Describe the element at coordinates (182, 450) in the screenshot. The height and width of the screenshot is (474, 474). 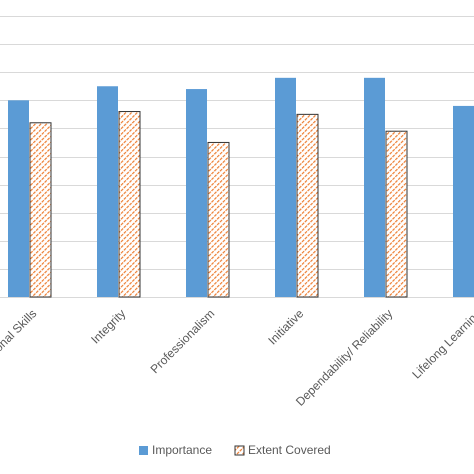
I see `legend-label: Importance` at that location.